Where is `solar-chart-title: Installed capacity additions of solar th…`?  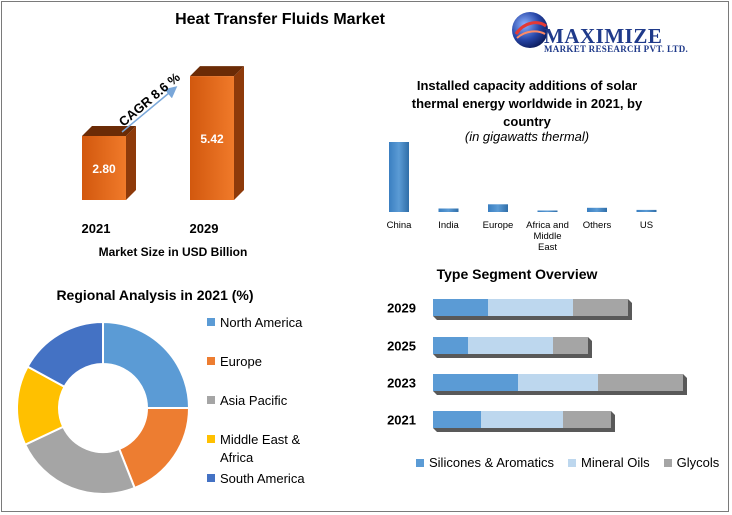
solar-chart-title: Installed capacity additions of solar th… is located at coordinates (527, 103).